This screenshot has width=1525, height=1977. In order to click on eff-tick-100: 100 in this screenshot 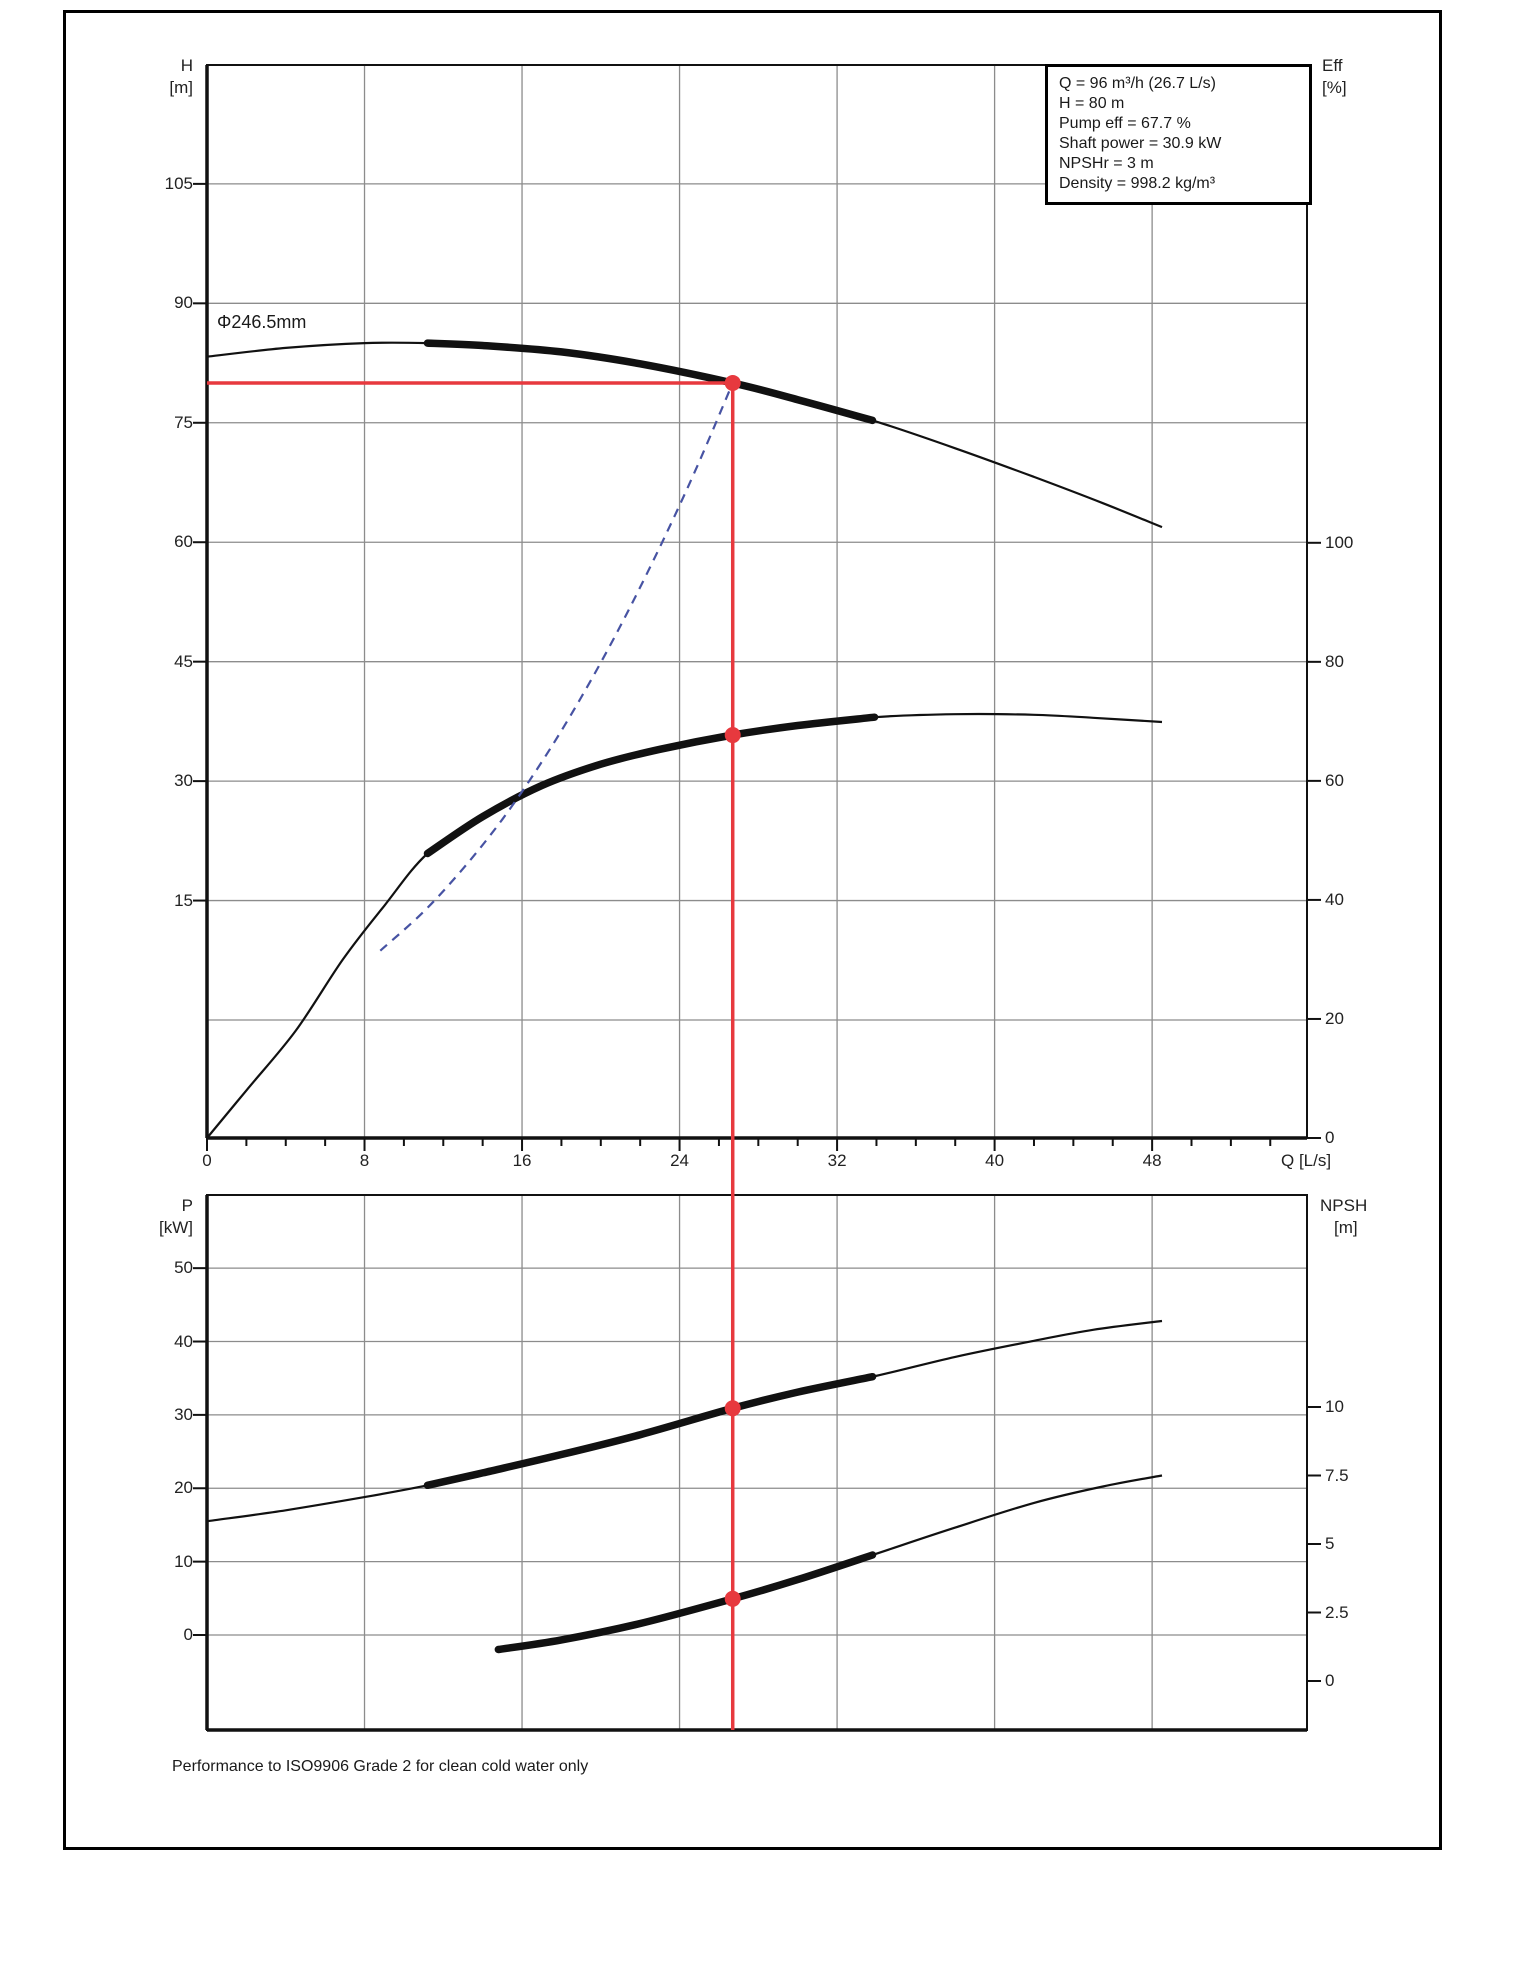, I will do `click(1339, 542)`.